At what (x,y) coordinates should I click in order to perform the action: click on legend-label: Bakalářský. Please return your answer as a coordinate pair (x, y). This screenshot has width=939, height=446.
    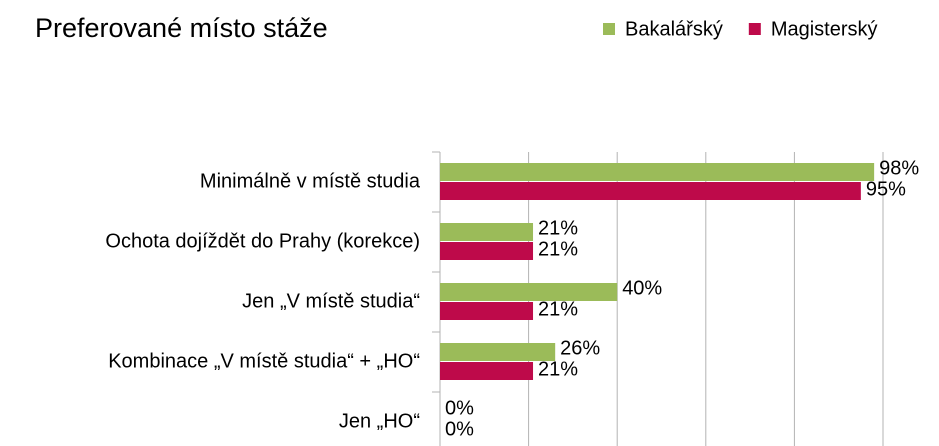
    Looking at the image, I should click on (674, 29).